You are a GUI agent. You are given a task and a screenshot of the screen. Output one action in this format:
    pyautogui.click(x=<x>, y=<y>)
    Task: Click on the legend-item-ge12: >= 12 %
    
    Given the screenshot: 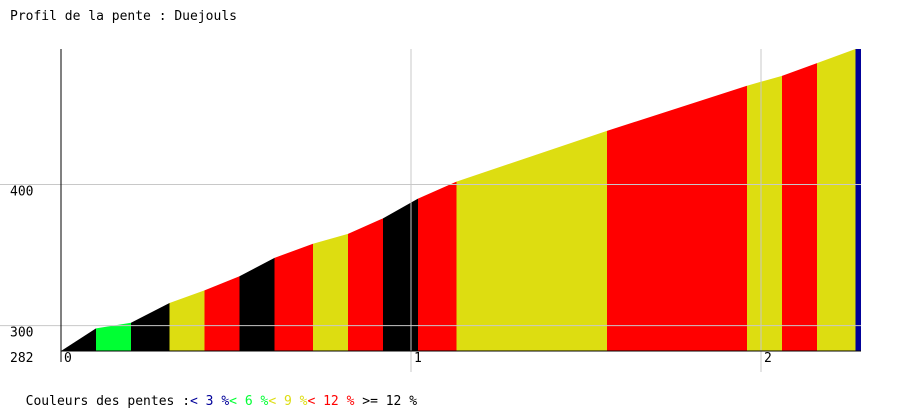 What is the action you would take?
    pyautogui.click(x=386, y=401)
    